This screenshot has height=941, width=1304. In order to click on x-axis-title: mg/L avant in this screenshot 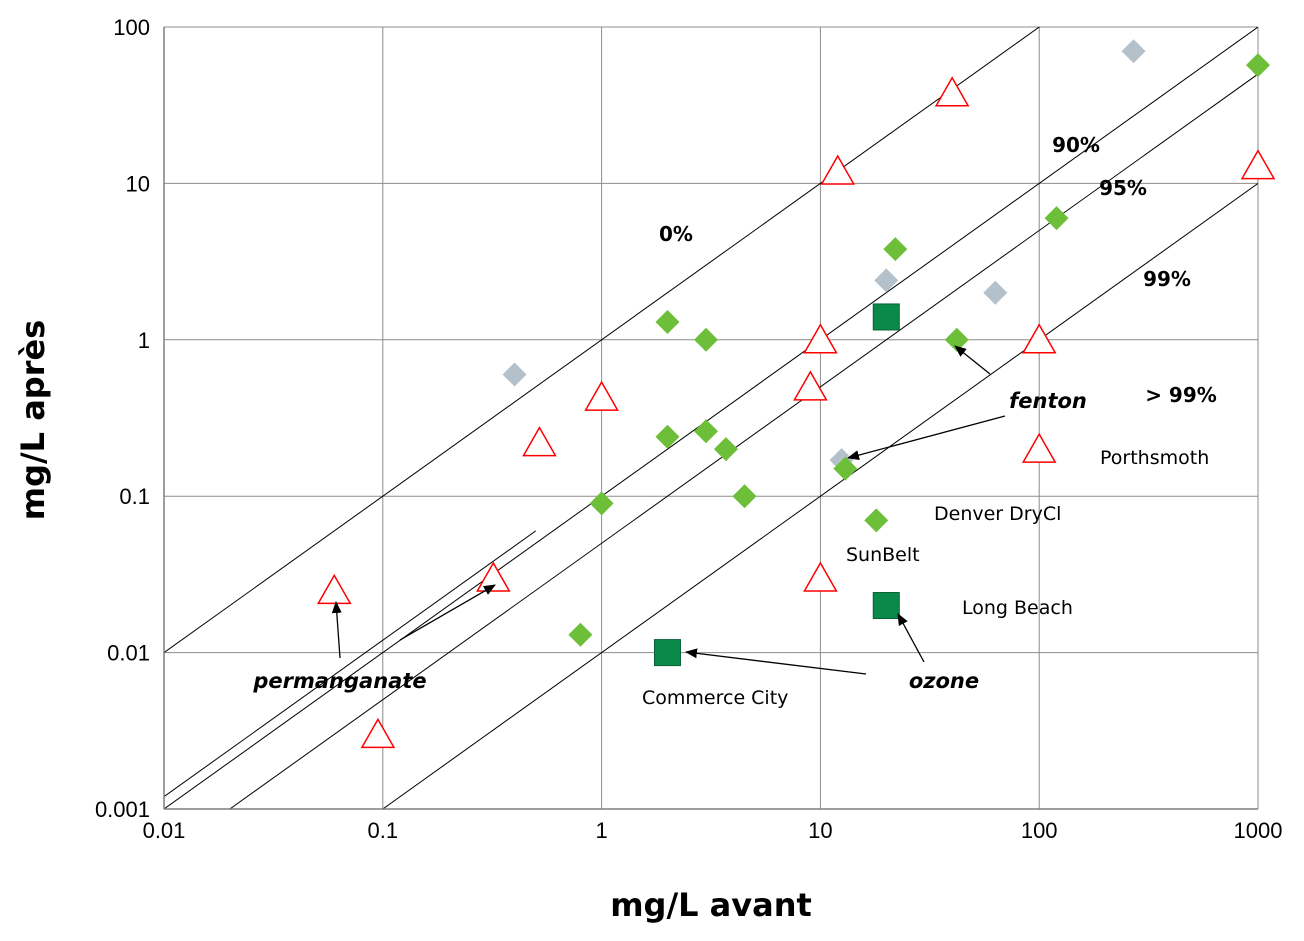, I will do `click(711, 905)`.